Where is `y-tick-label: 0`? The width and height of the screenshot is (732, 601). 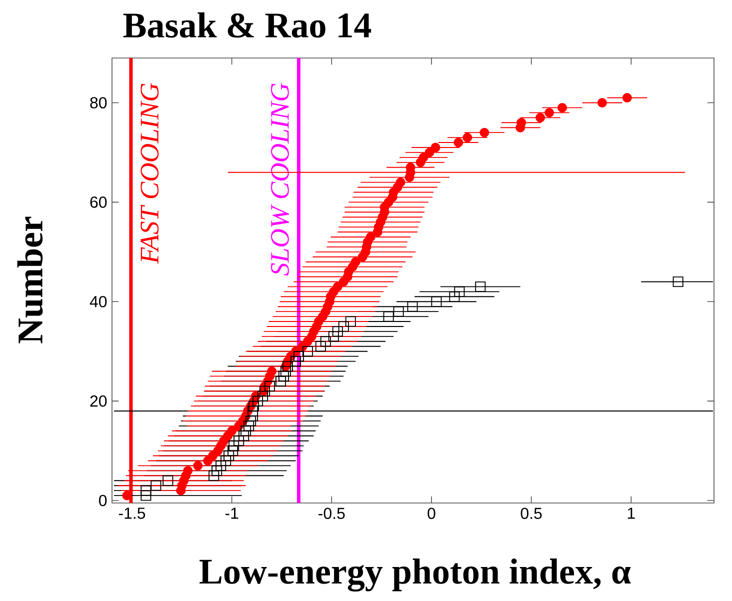 y-tick-label: 0 is located at coordinates (103, 500).